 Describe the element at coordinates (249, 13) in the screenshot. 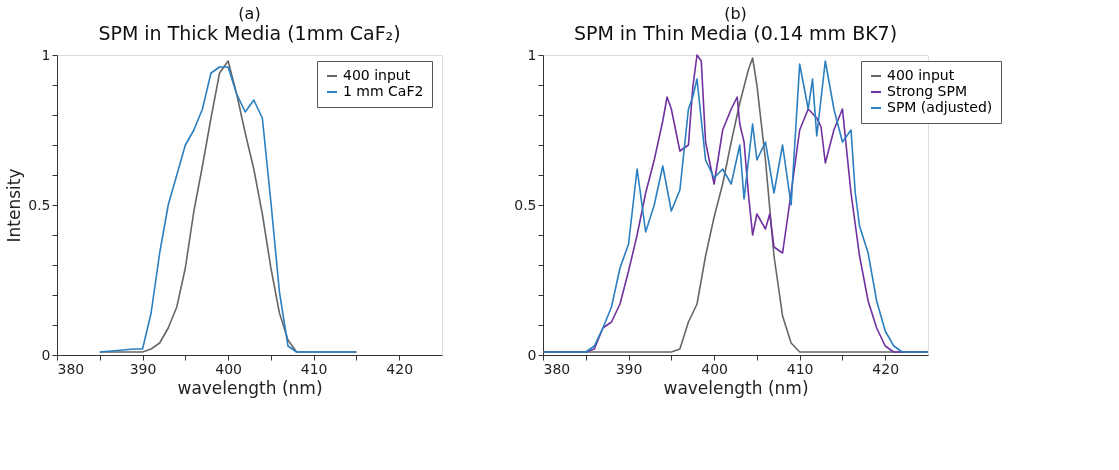

I see `chart-title: (a)` at that location.